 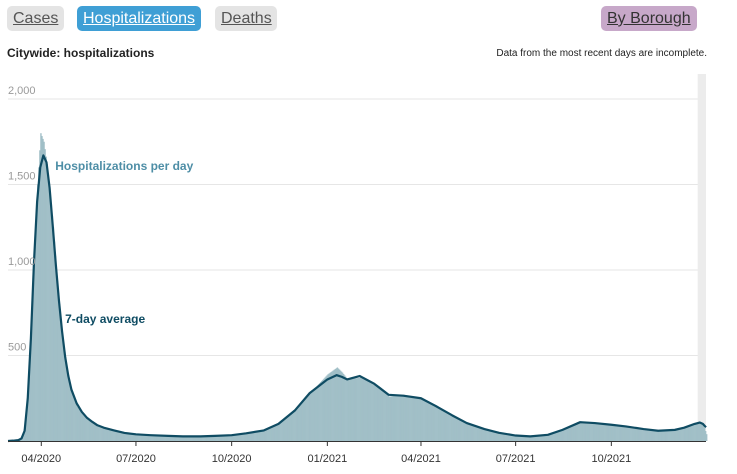 I want to click on tab-deaths: Deaths, so click(x=246, y=18).